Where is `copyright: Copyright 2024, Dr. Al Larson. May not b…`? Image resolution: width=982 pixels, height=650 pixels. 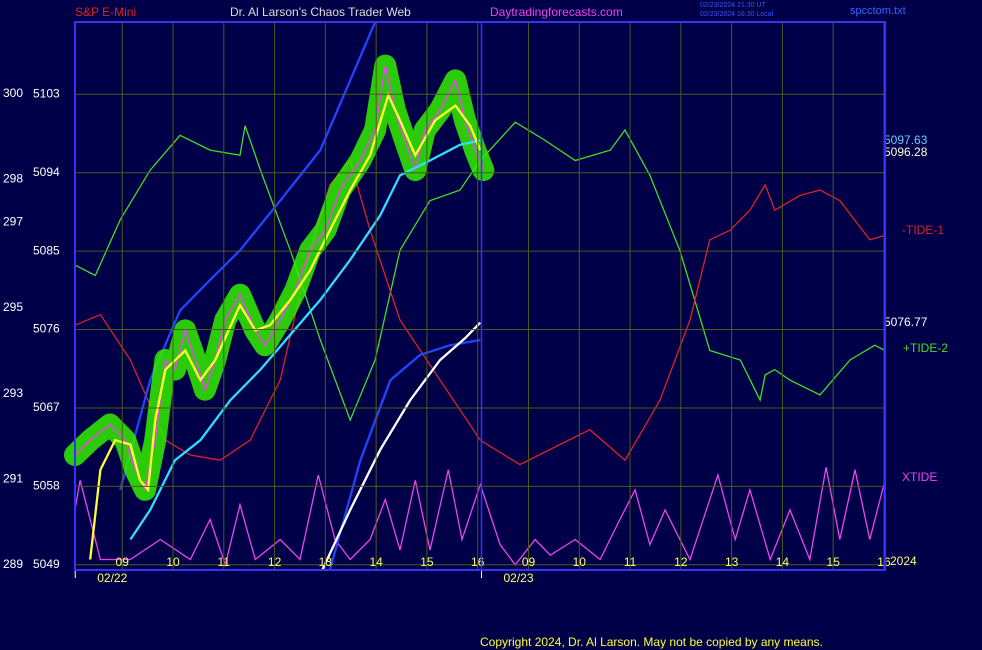
copyright: Copyright 2024, Dr. Al Larson. May not b… is located at coordinates (651, 642).